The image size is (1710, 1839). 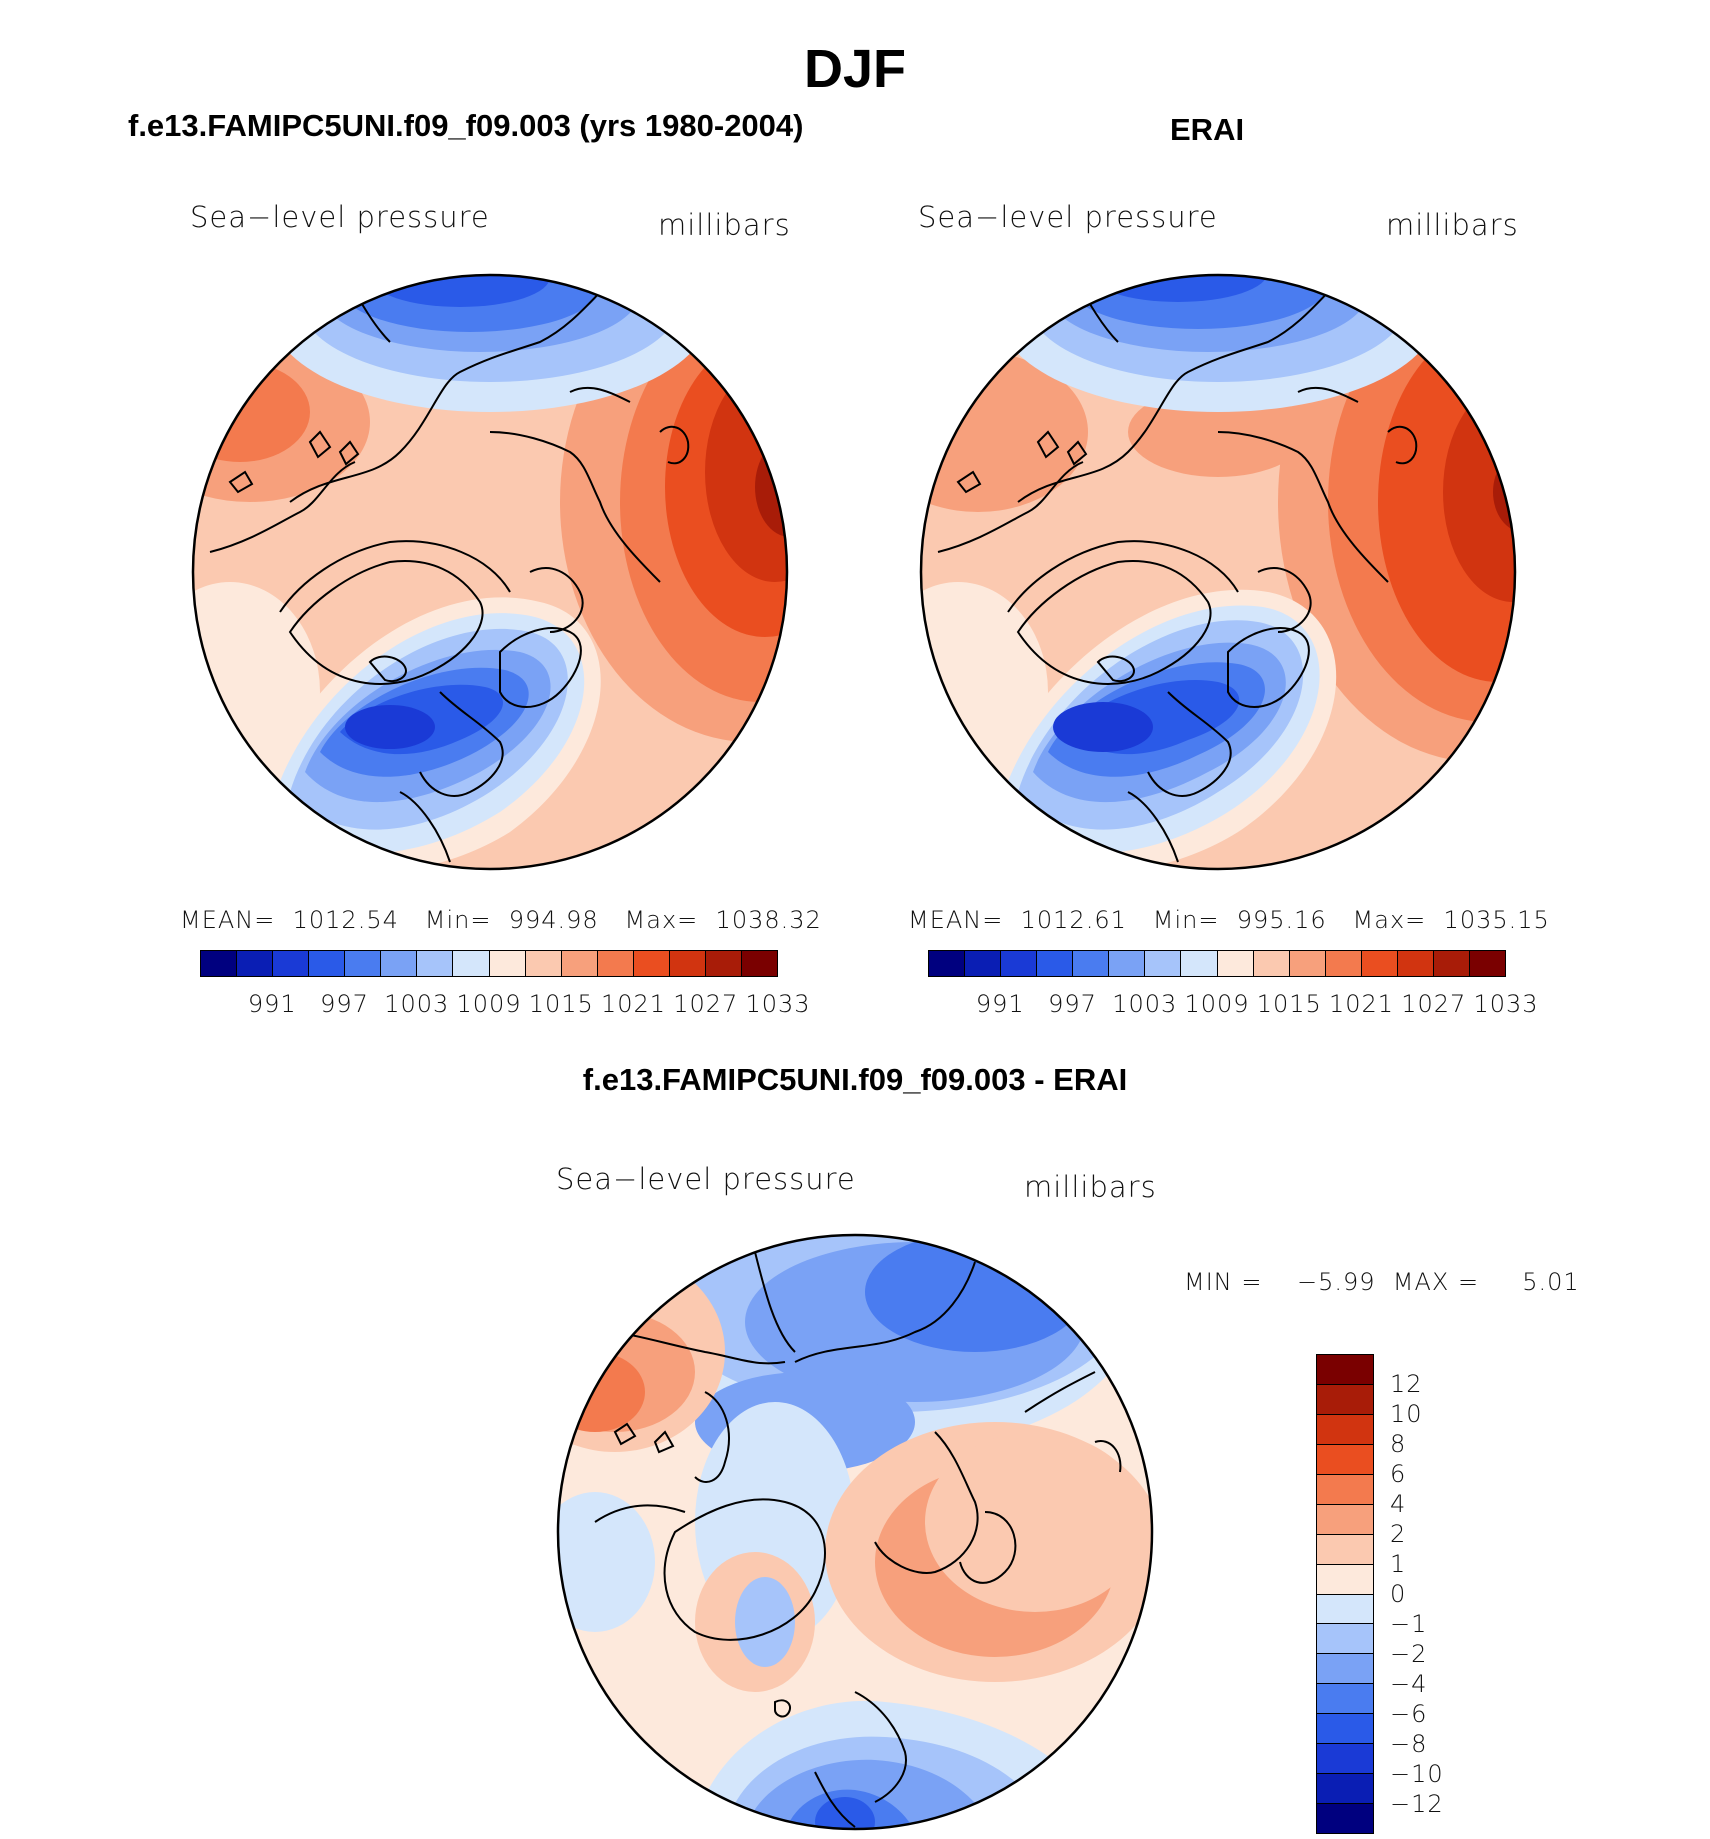 What do you see at coordinates (1398, 1564) in the screenshot?
I see `colorbar-tick: 1` at bounding box center [1398, 1564].